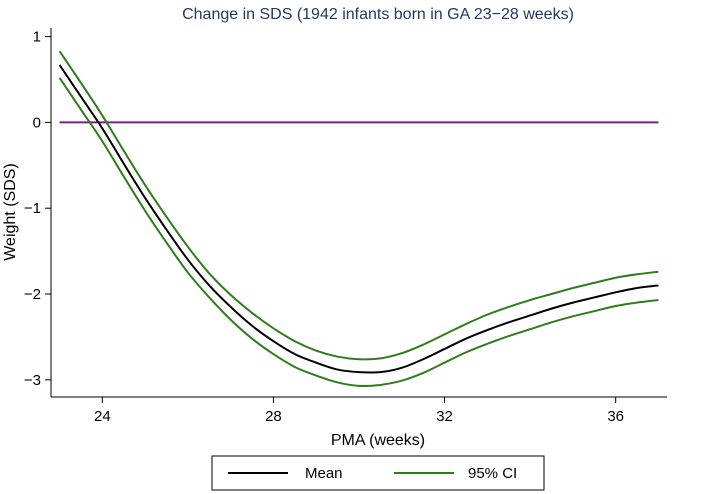 Image resolution: width=709 pixels, height=494 pixels. Describe the element at coordinates (324, 473) in the screenshot. I see `legend-label: Mean` at that location.